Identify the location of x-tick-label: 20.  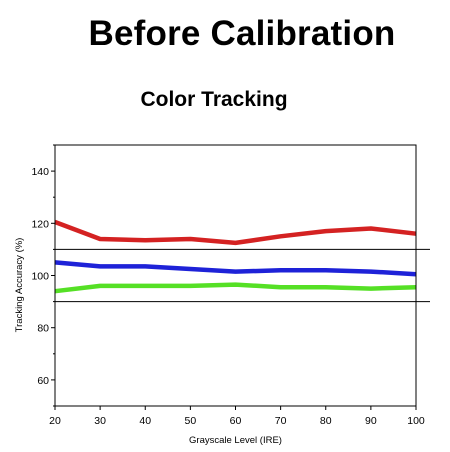
(55, 421).